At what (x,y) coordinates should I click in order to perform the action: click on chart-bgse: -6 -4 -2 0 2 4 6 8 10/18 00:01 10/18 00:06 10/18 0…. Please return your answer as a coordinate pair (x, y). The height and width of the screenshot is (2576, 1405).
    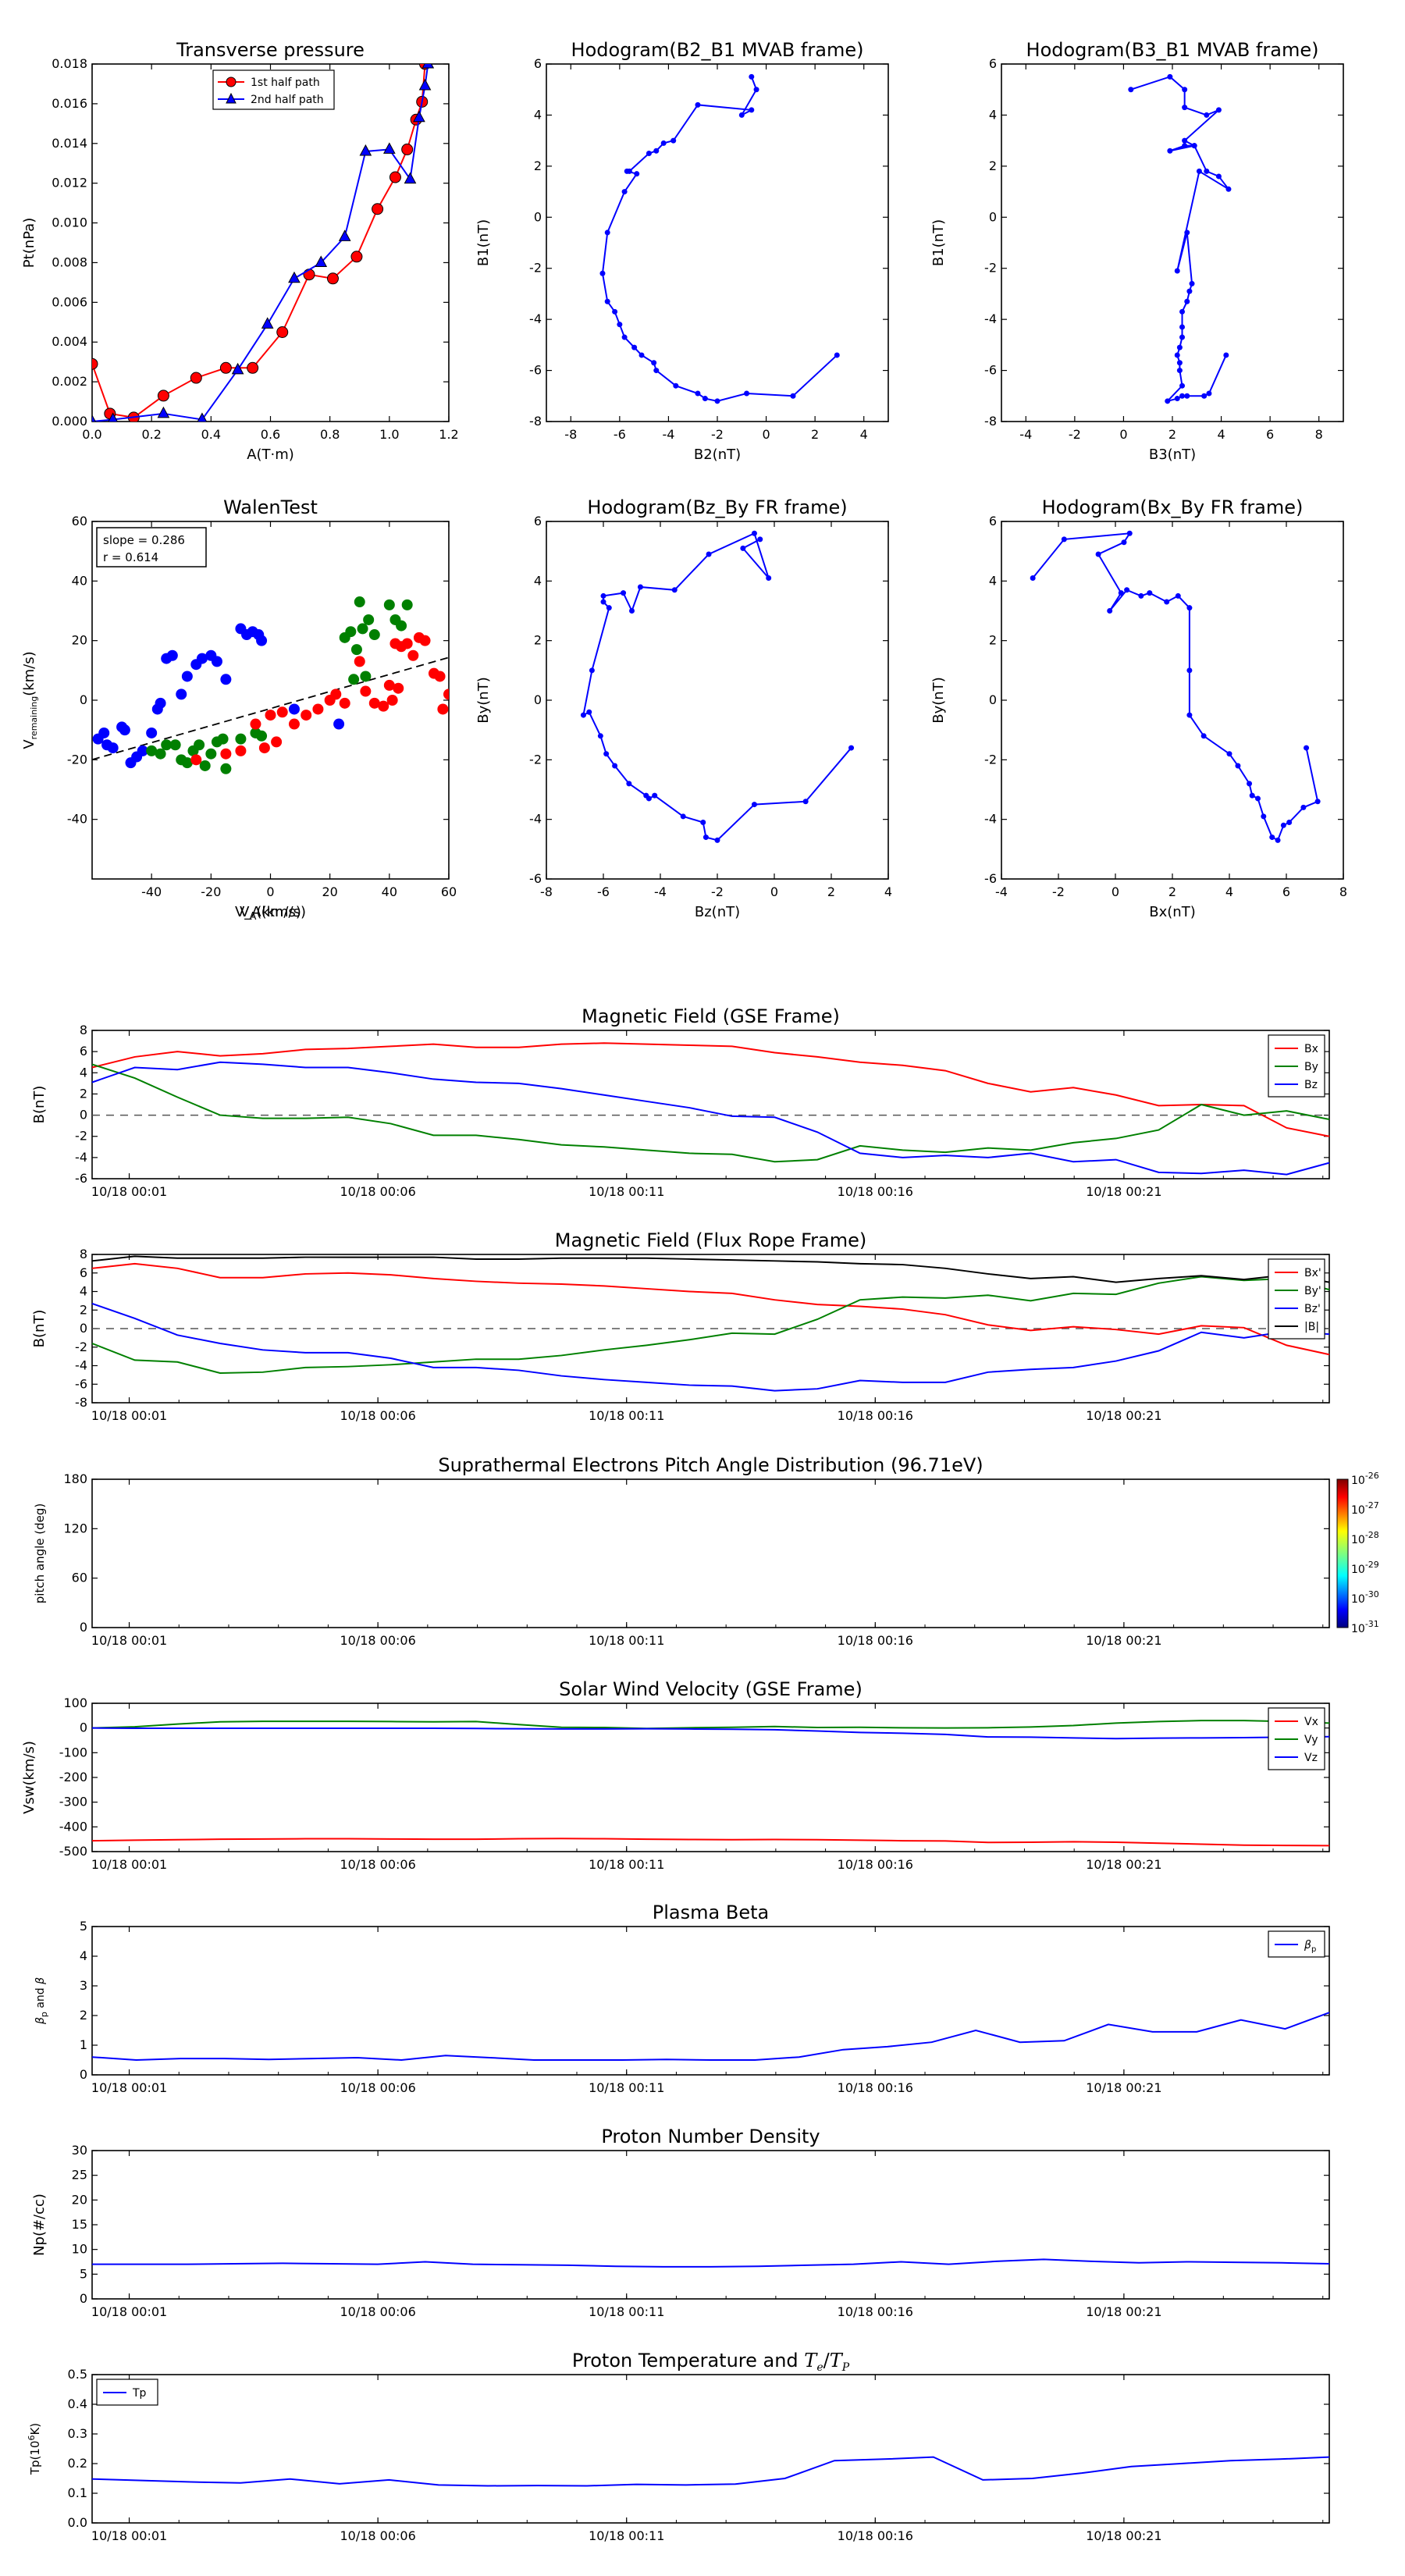
    Looking at the image, I should click on (681, 1102).